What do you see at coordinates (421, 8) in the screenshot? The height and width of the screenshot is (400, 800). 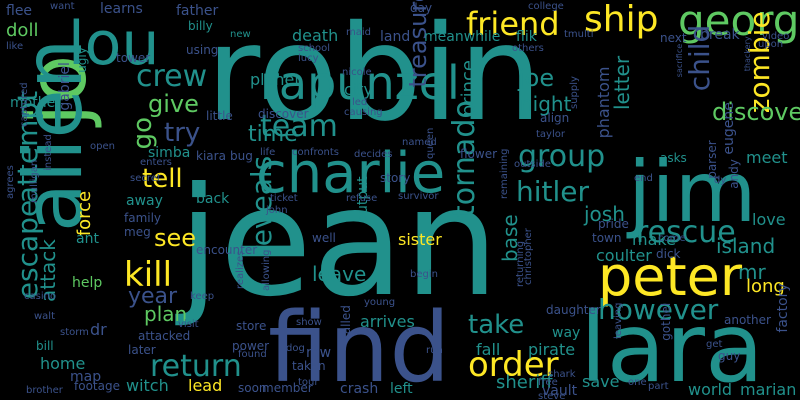 I see `word-day: day` at bounding box center [421, 8].